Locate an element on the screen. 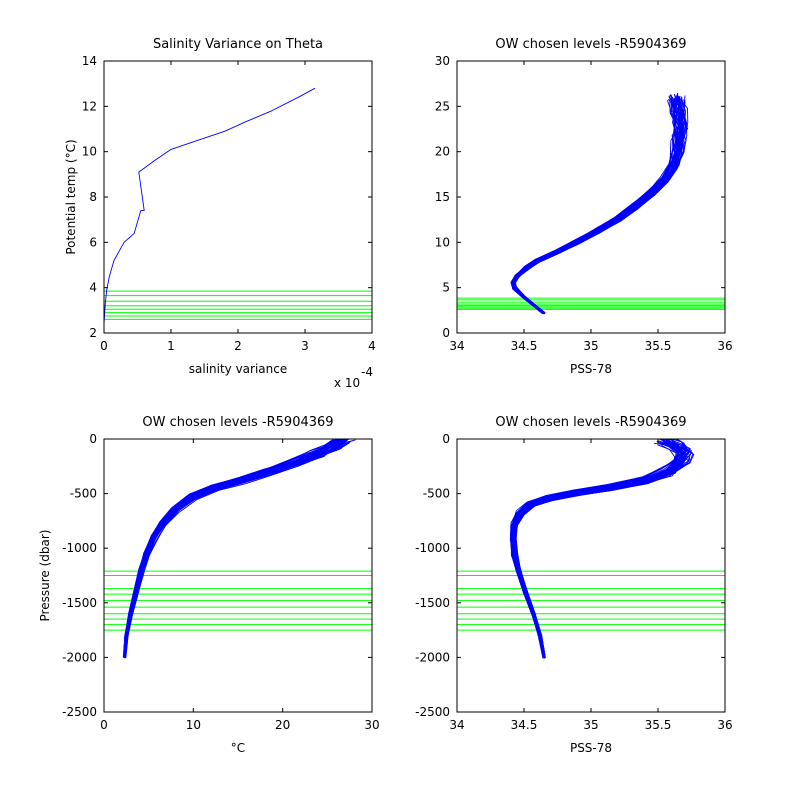  x-tick-label: 35.5 is located at coordinates (658, 725).